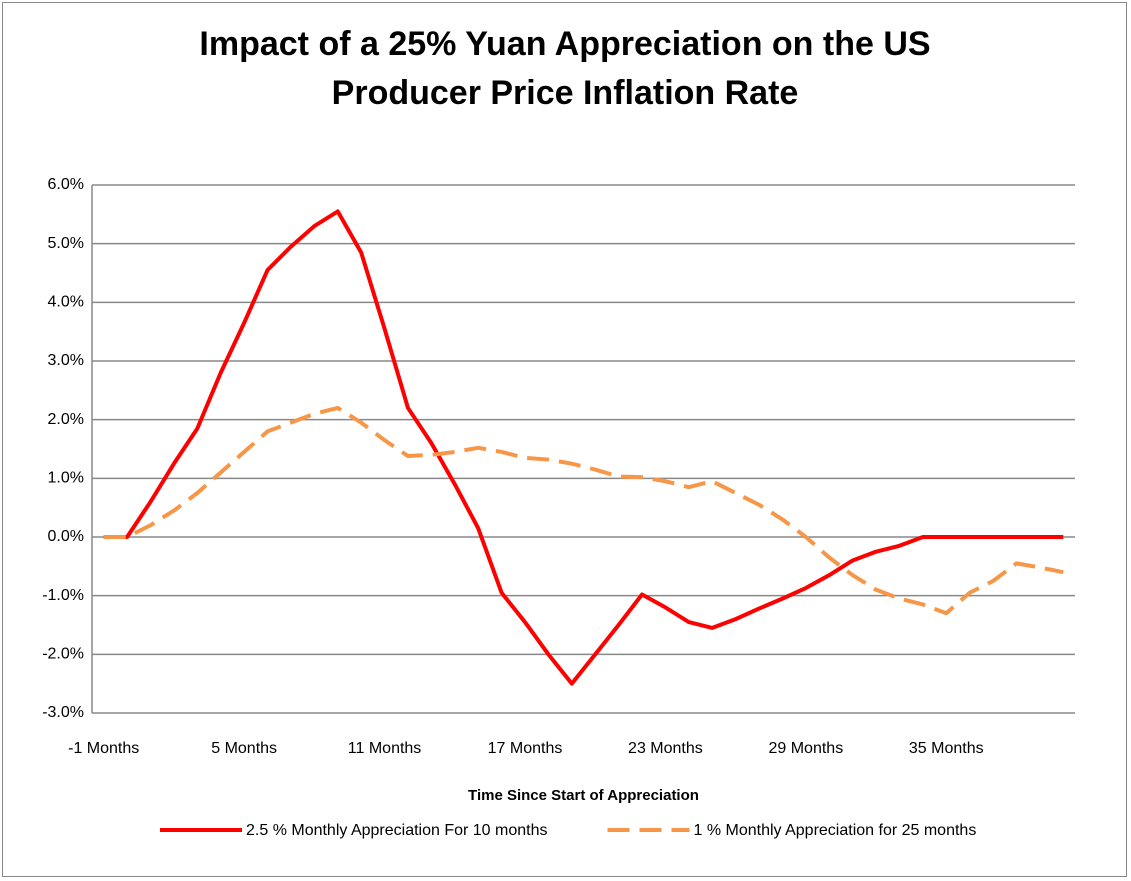  I want to click on x-tick-label: 17 Months, so click(525, 748).